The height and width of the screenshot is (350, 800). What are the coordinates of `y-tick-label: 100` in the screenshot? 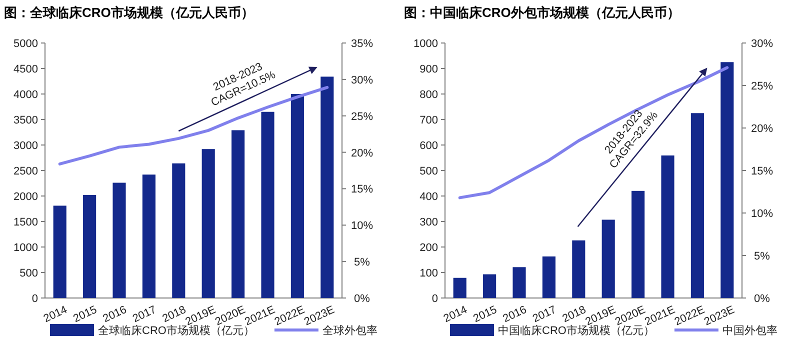 It's located at (429, 274).